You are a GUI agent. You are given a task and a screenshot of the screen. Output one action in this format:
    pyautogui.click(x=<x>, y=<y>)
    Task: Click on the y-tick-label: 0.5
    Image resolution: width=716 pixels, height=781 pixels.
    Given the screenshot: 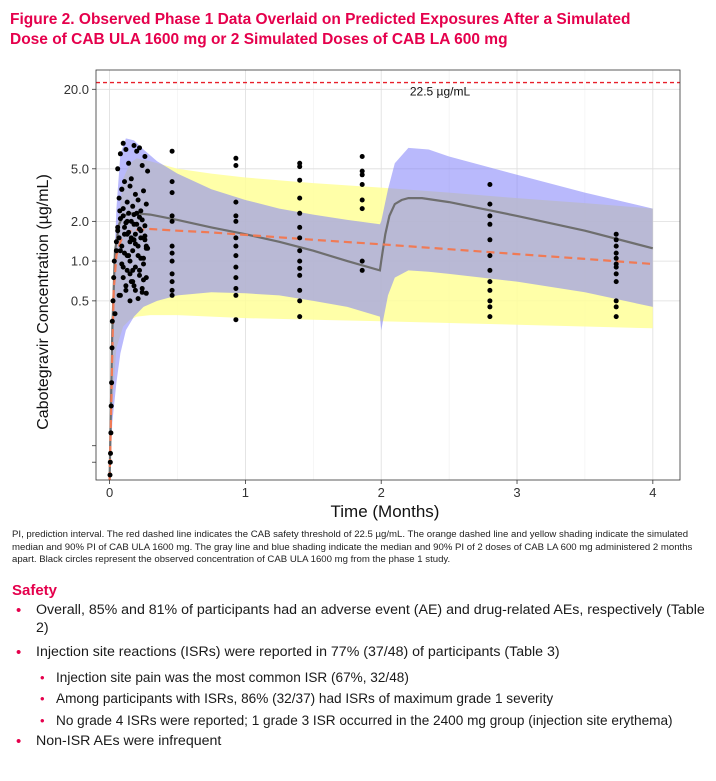 What is the action you would take?
    pyautogui.click(x=80, y=300)
    